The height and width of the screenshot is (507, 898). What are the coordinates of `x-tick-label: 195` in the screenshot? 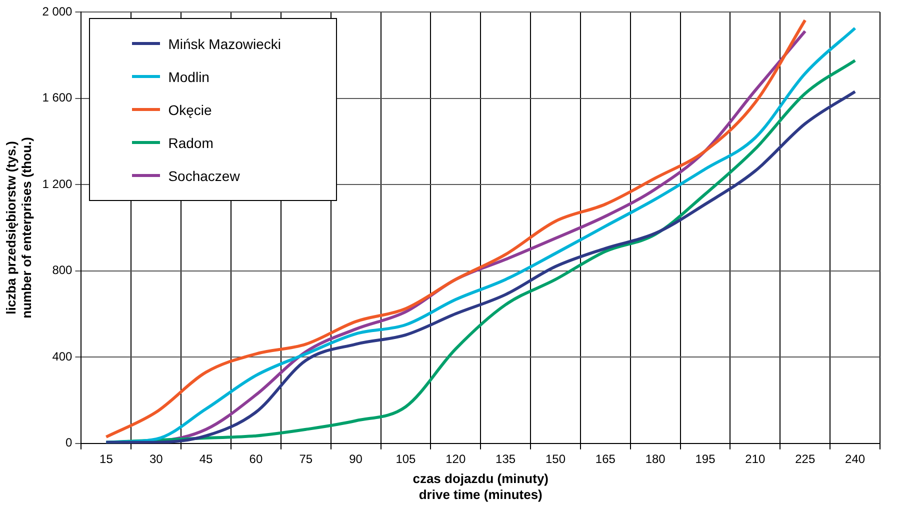 It's located at (705, 459).